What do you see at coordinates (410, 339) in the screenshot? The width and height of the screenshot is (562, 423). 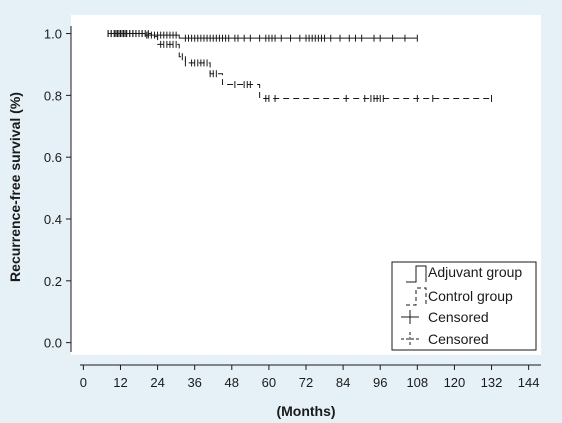 I see `legend-censored-dashed-icon` at bounding box center [410, 339].